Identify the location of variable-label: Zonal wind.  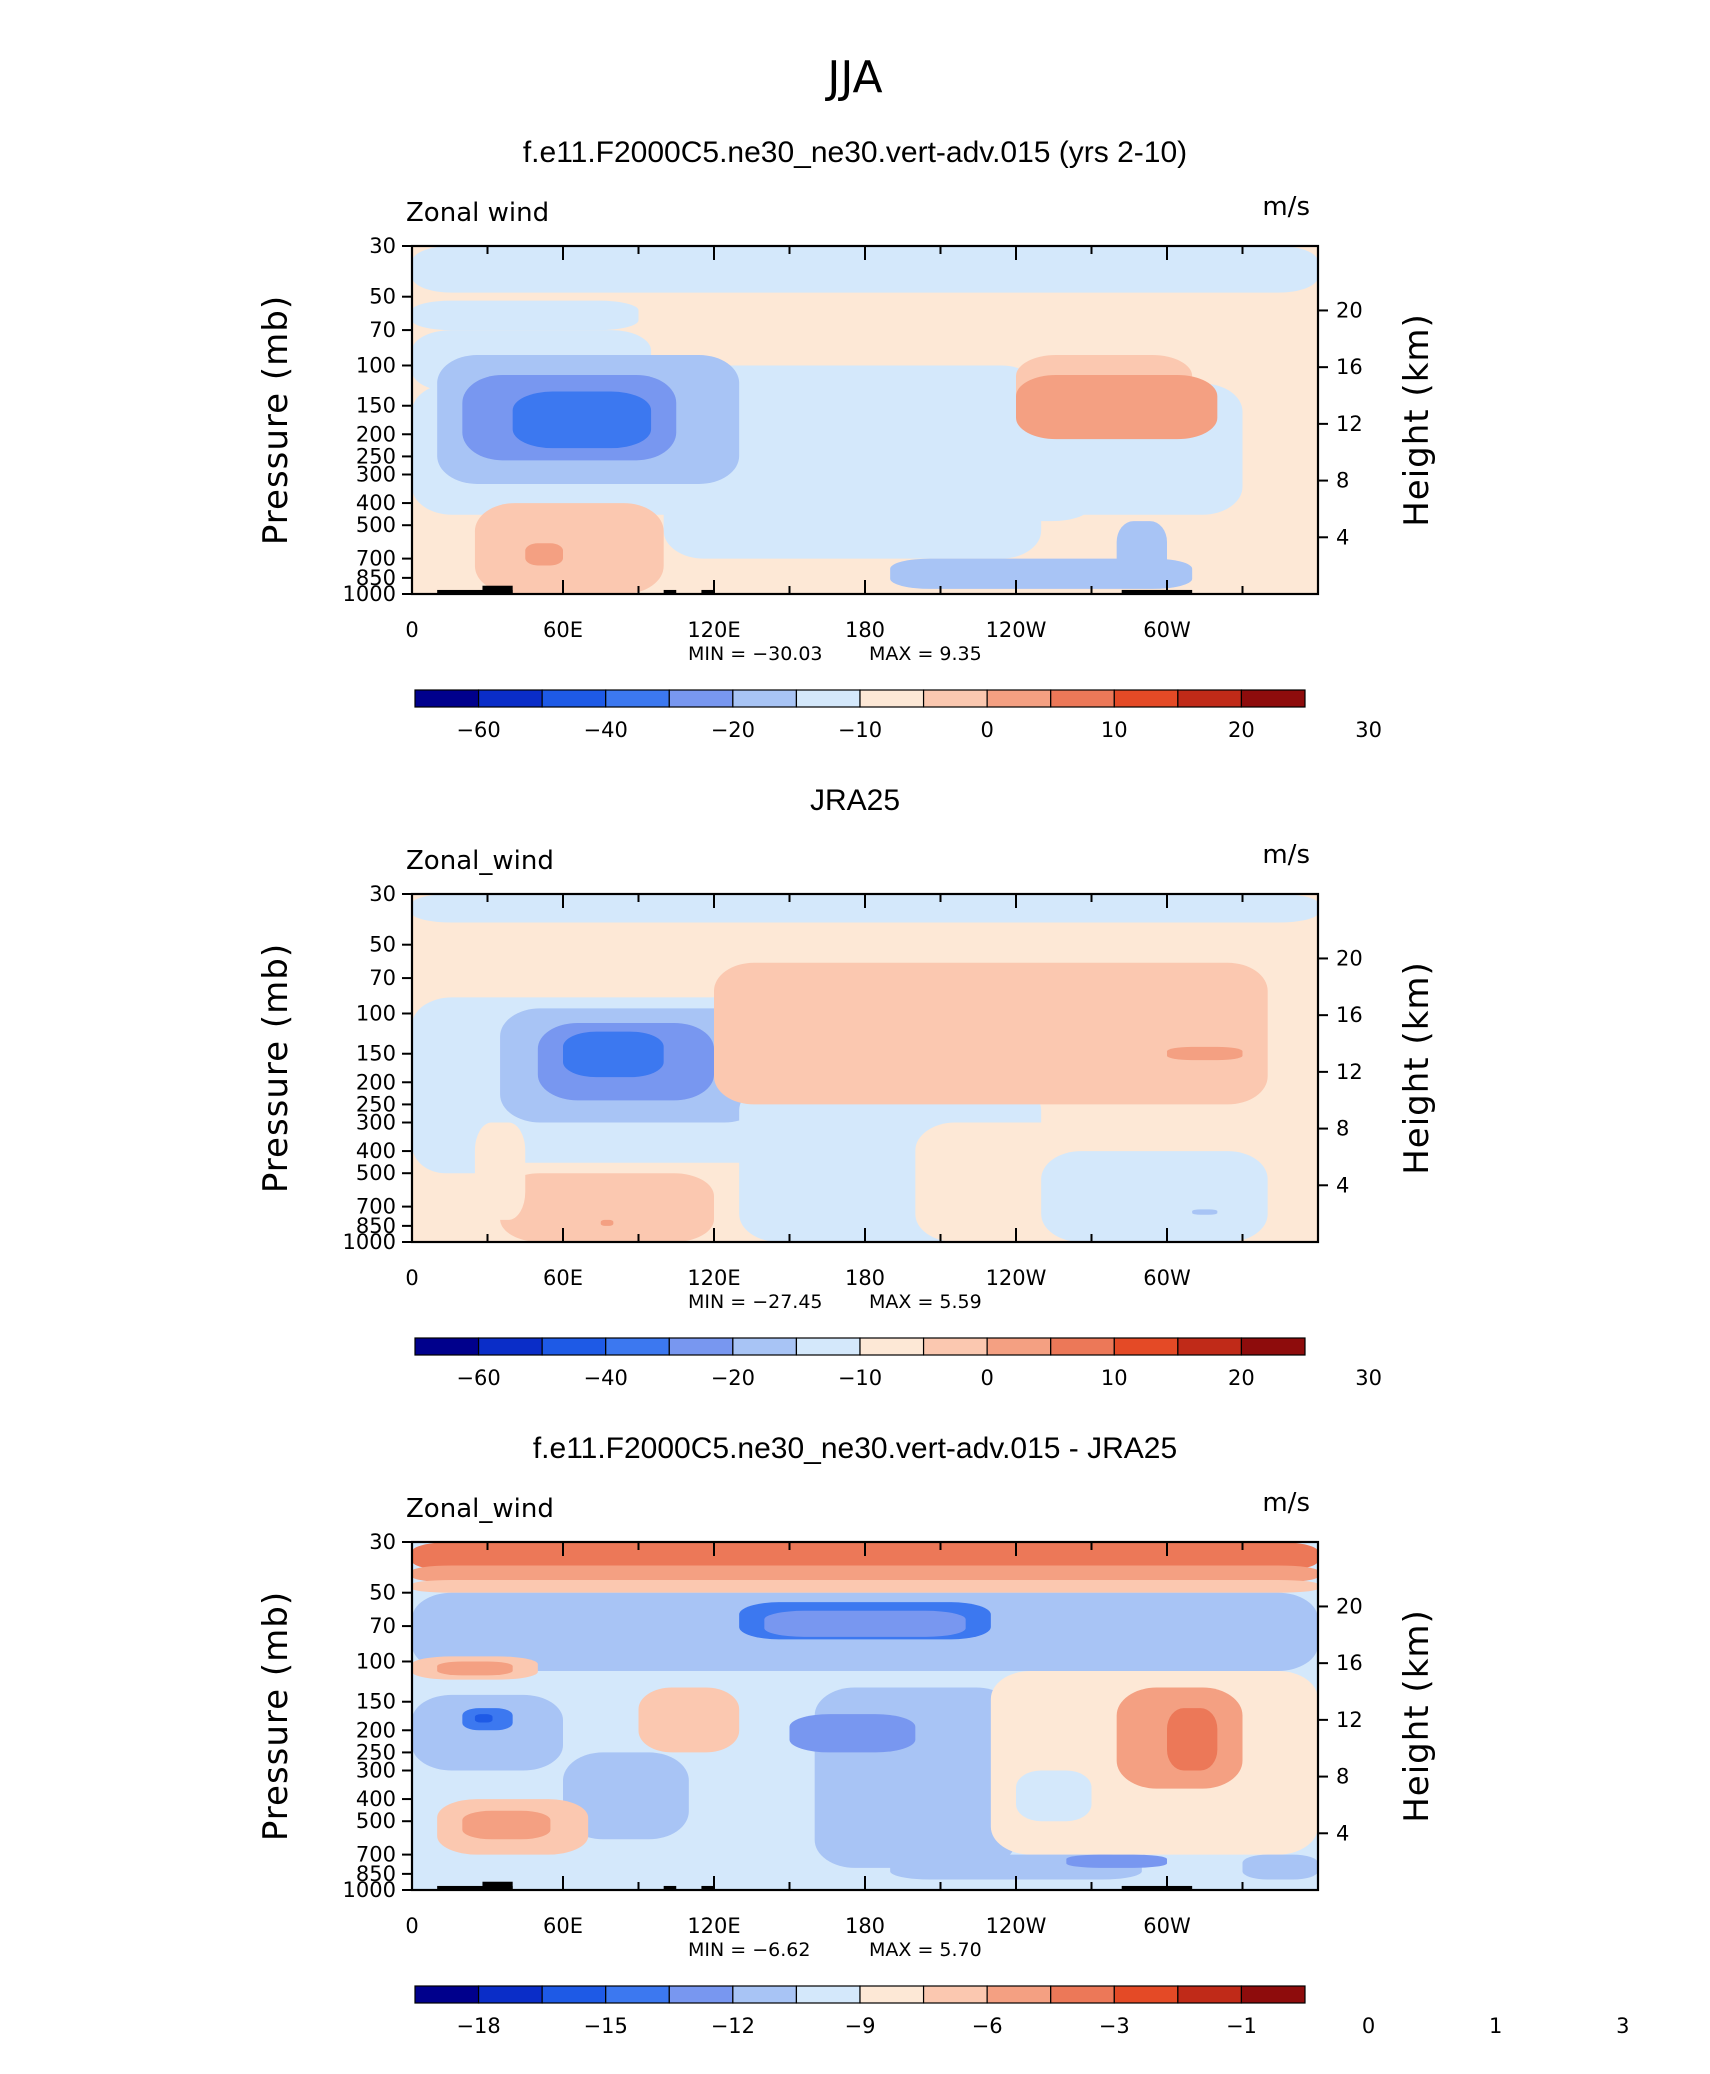
(477, 213).